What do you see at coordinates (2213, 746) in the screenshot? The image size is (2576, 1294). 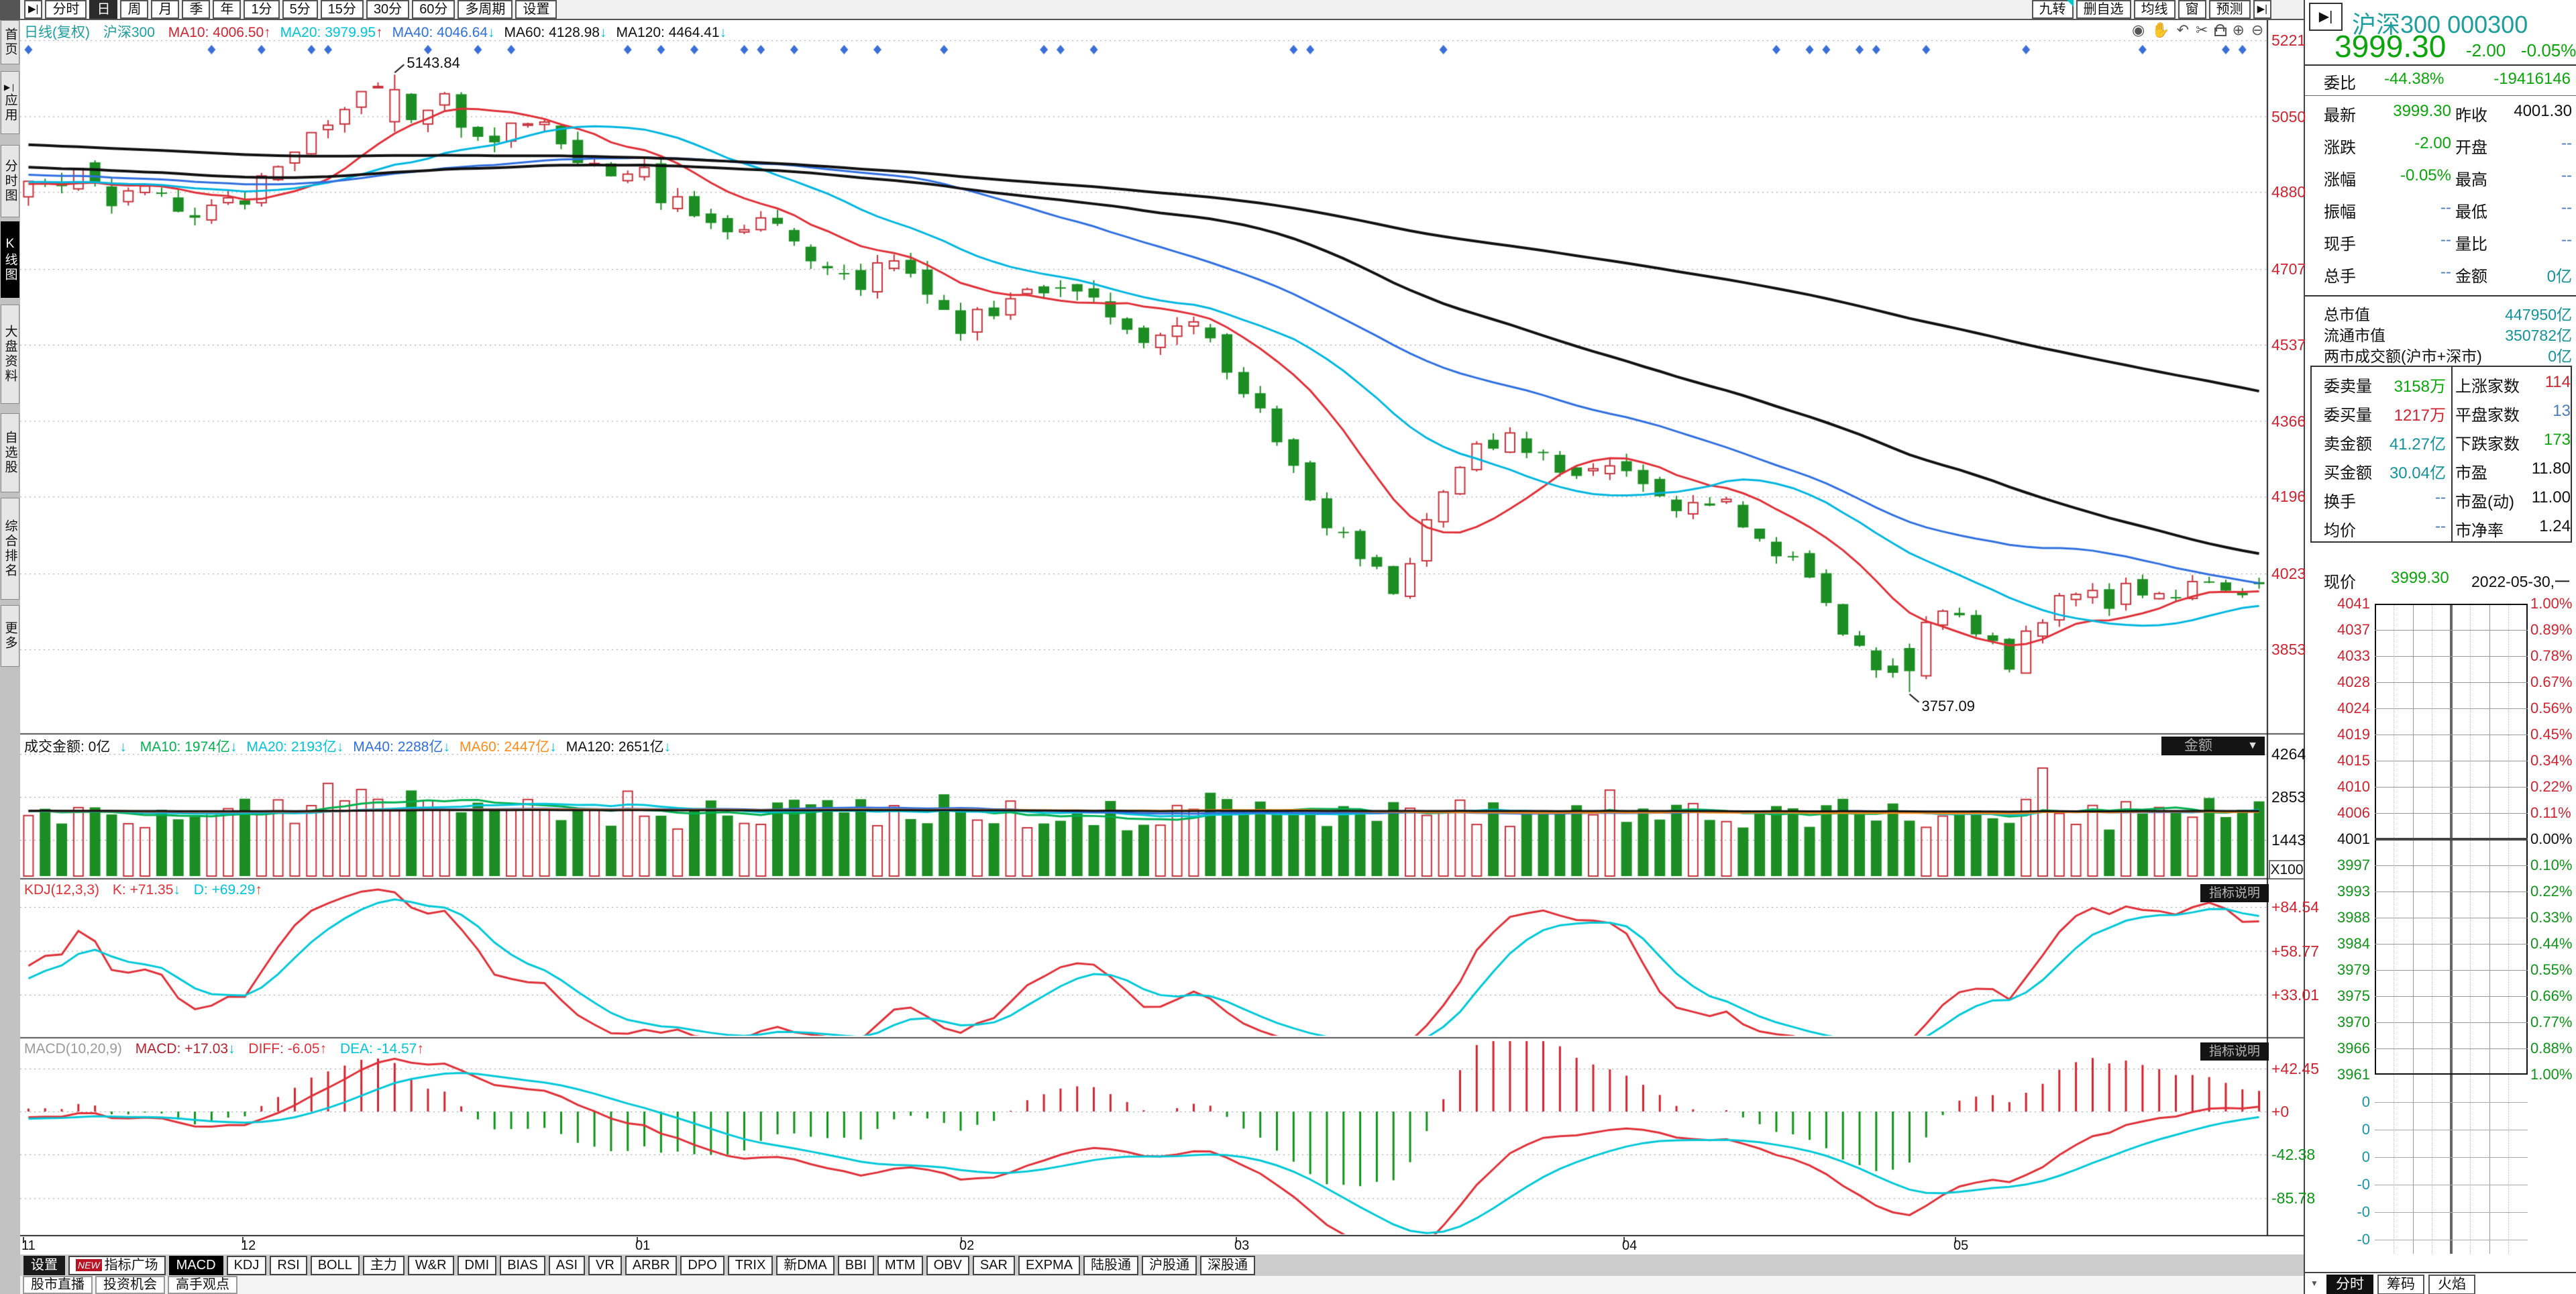 I see `volume-mode-dropdown: 金额 ▼` at bounding box center [2213, 746].